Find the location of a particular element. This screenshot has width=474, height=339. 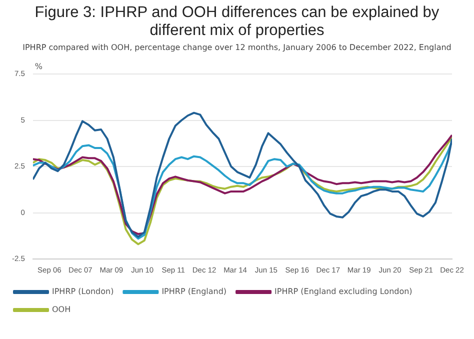

chart-title: Figure 3: IPHRP and OOH differences can be explained by different mix of properties is located at coordinates (237, 22).